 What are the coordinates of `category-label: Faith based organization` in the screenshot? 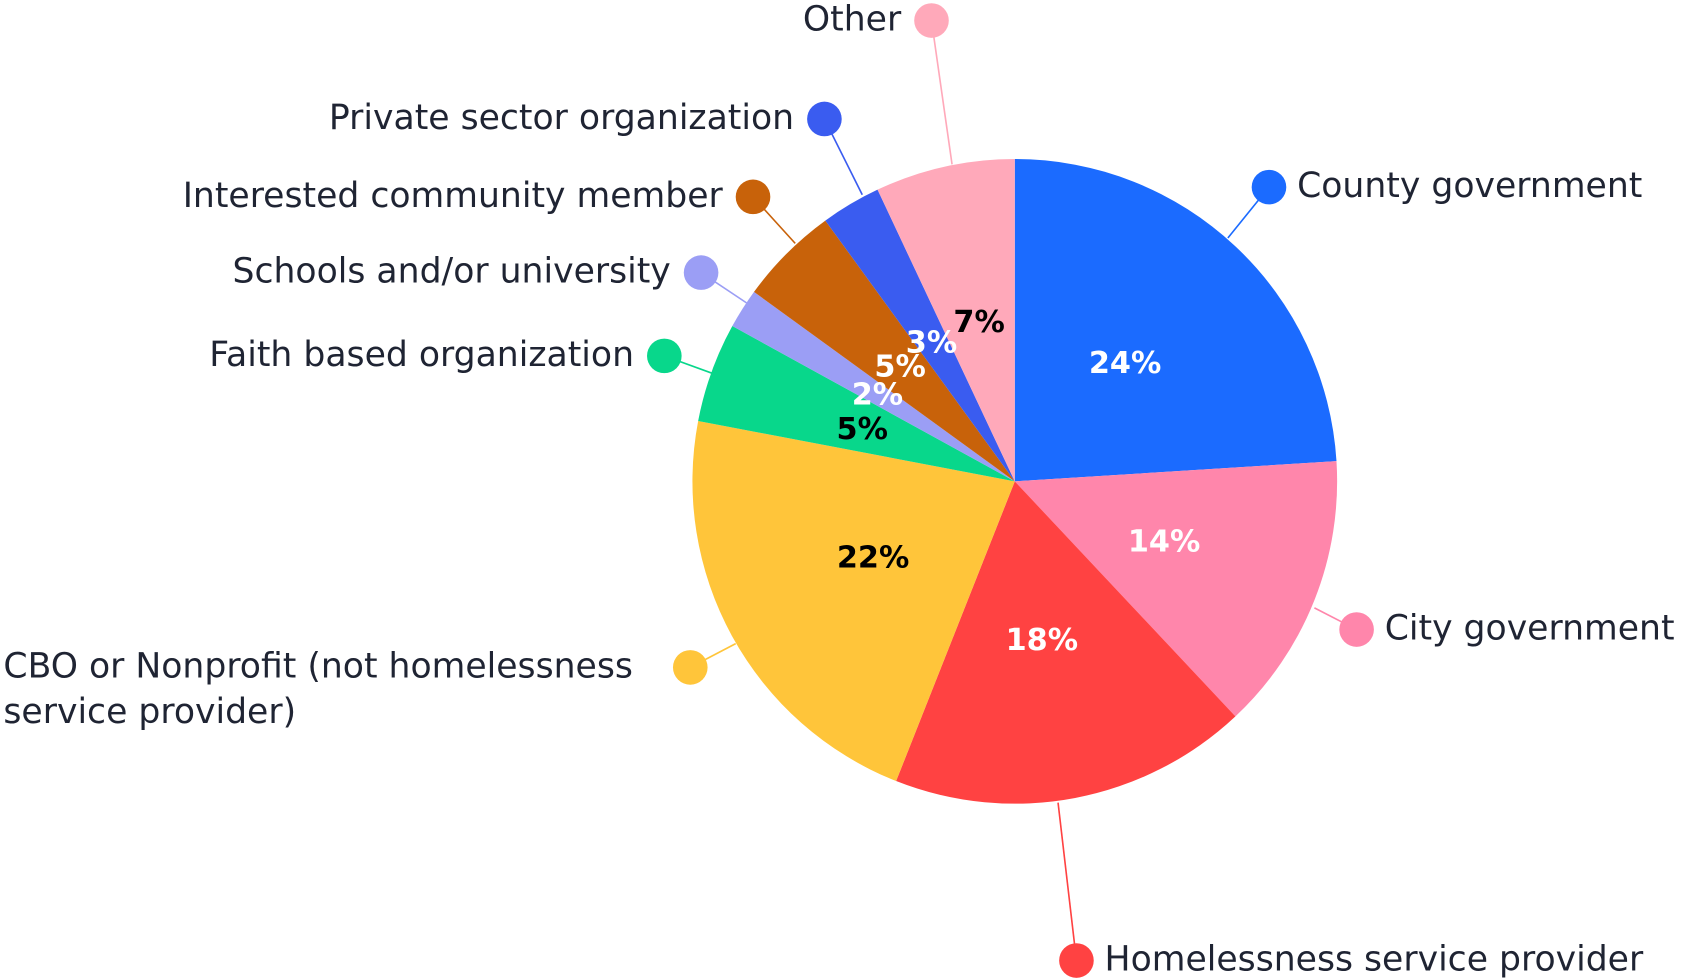 It's located at (421, 355).